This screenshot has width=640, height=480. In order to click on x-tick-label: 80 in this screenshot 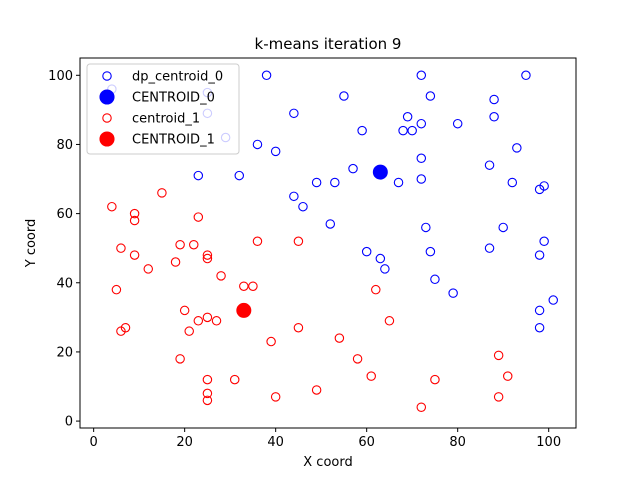, I will do `click(457, 442)`.